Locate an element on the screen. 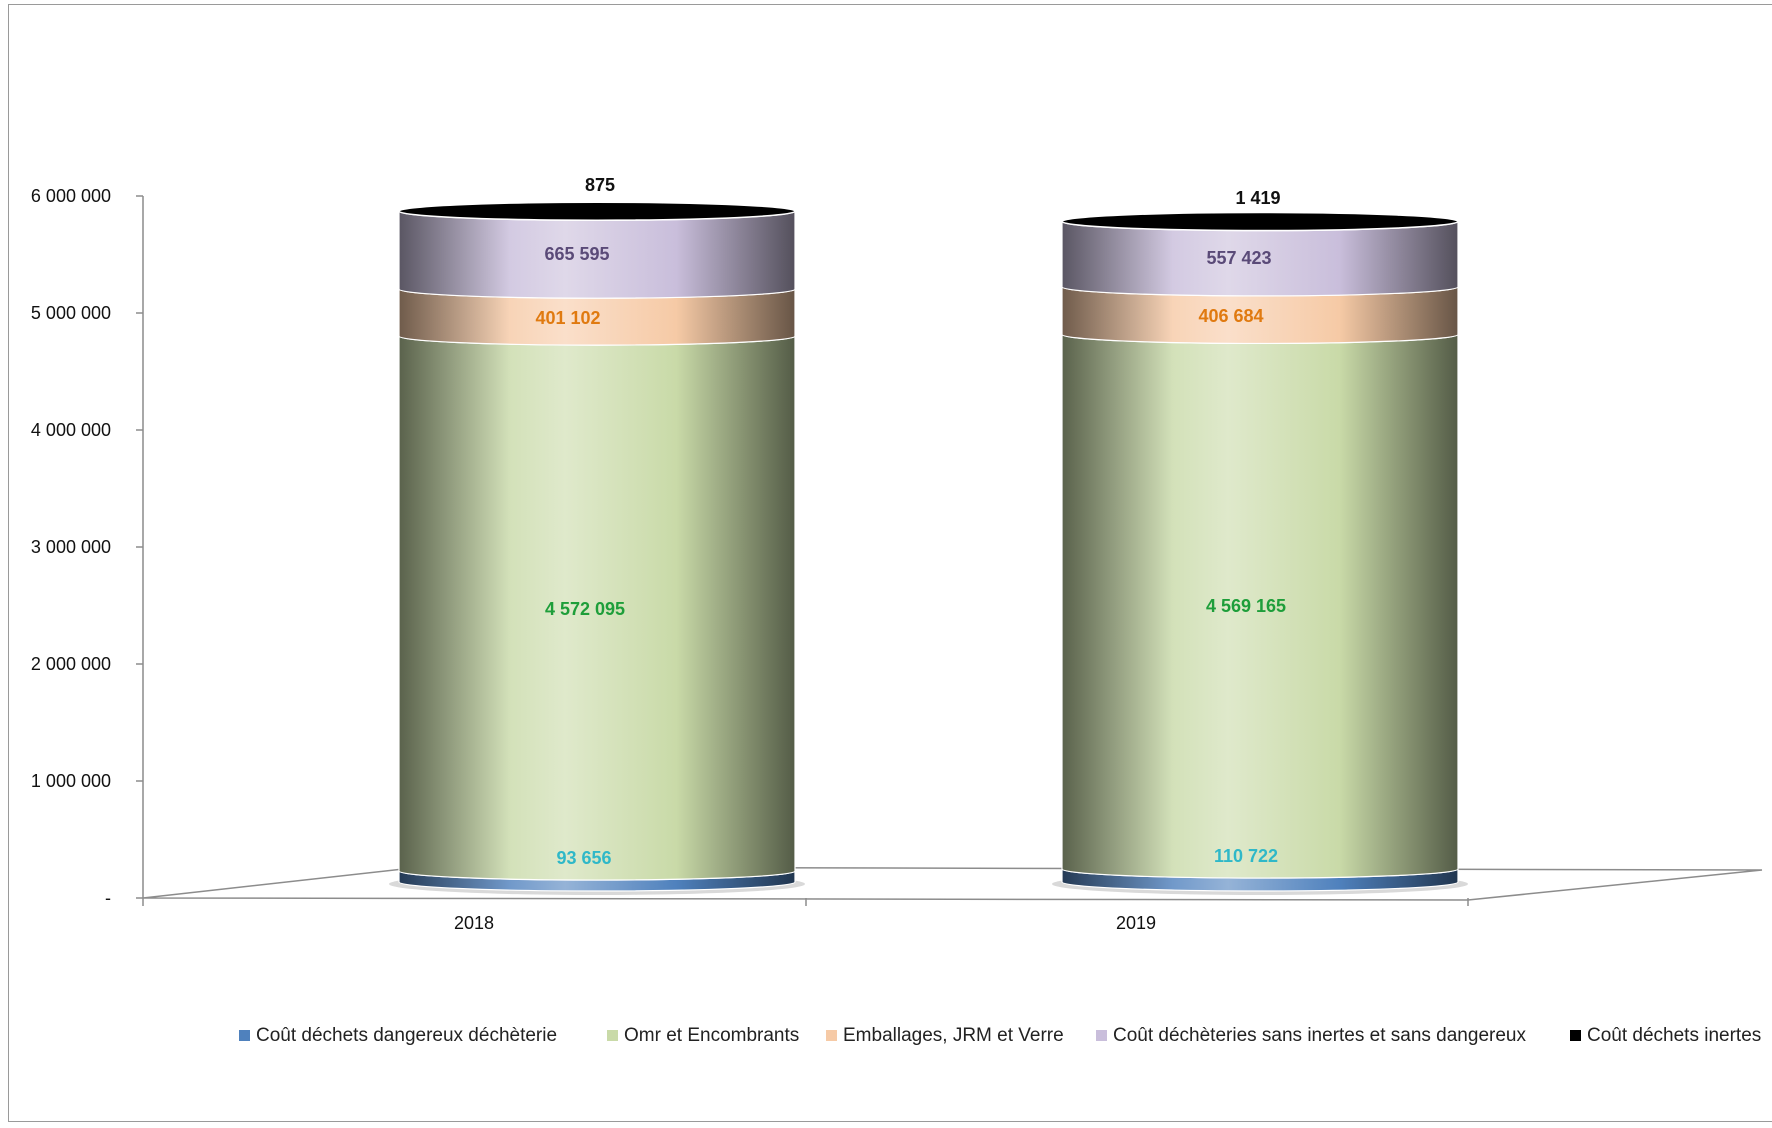 The image size is (1772, 1128). data-label: 875 is located at coordinates (600, 185).